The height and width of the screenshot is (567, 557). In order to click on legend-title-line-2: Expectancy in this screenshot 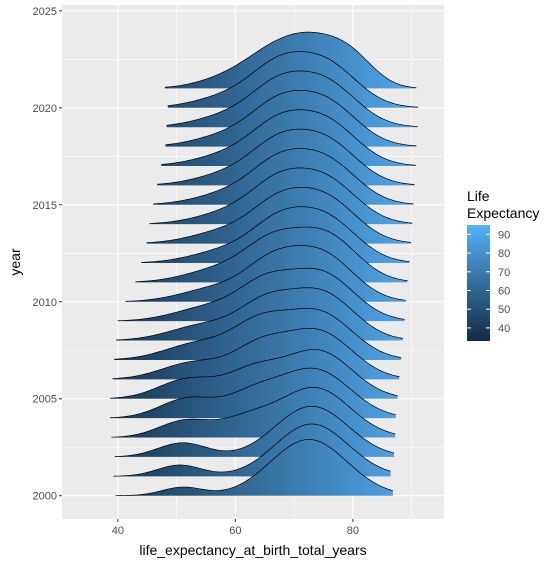, I will do `click(503, 213)`.